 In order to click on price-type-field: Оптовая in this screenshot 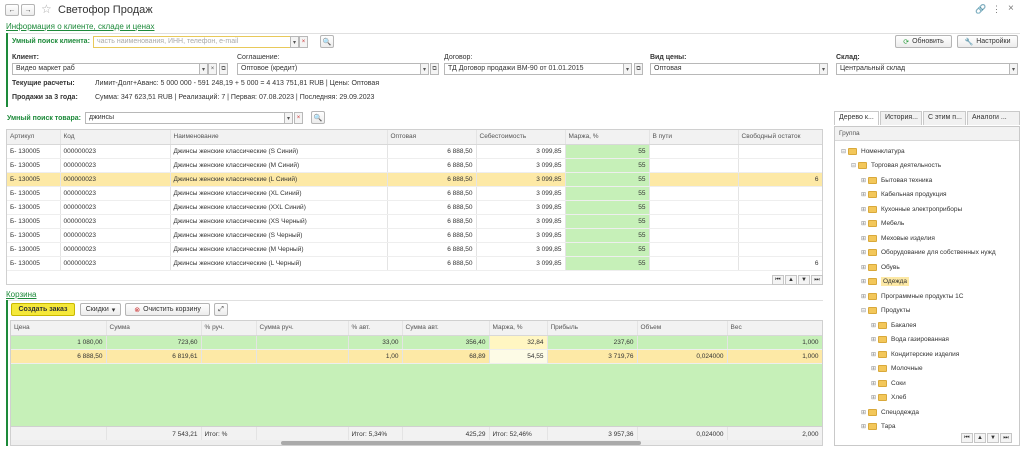, I will do `click(735, 69)`.